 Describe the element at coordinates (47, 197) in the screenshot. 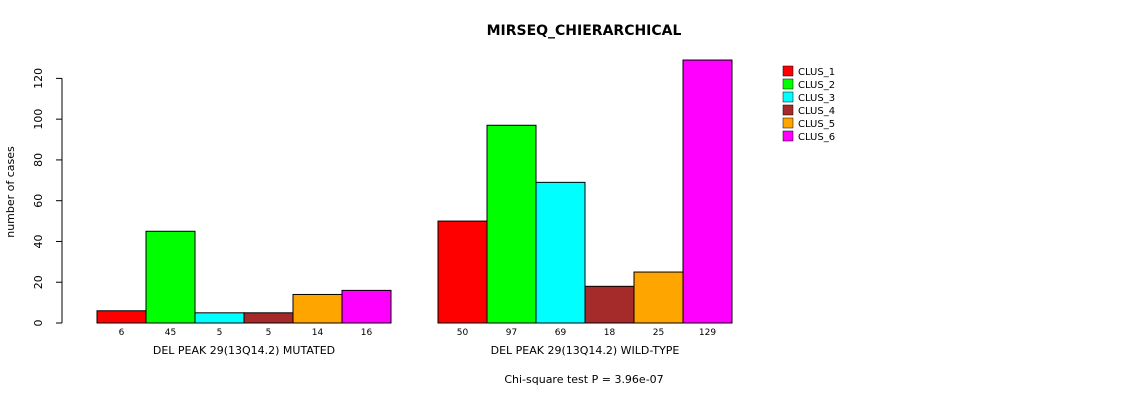

I see `y-axis: 0 20 40 60 80 100 120` at that location.